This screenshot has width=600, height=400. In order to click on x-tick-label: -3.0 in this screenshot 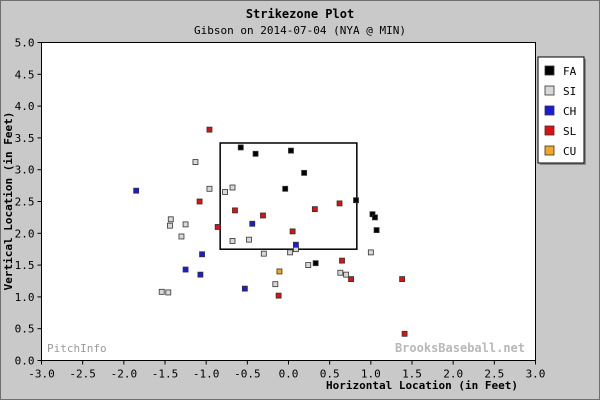, I will do `click(41, 374)`.